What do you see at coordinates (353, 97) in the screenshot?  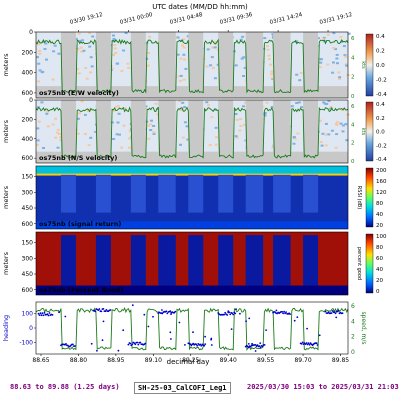 I see `speed-axis-tick: 0` at bounding box center [353, 97].